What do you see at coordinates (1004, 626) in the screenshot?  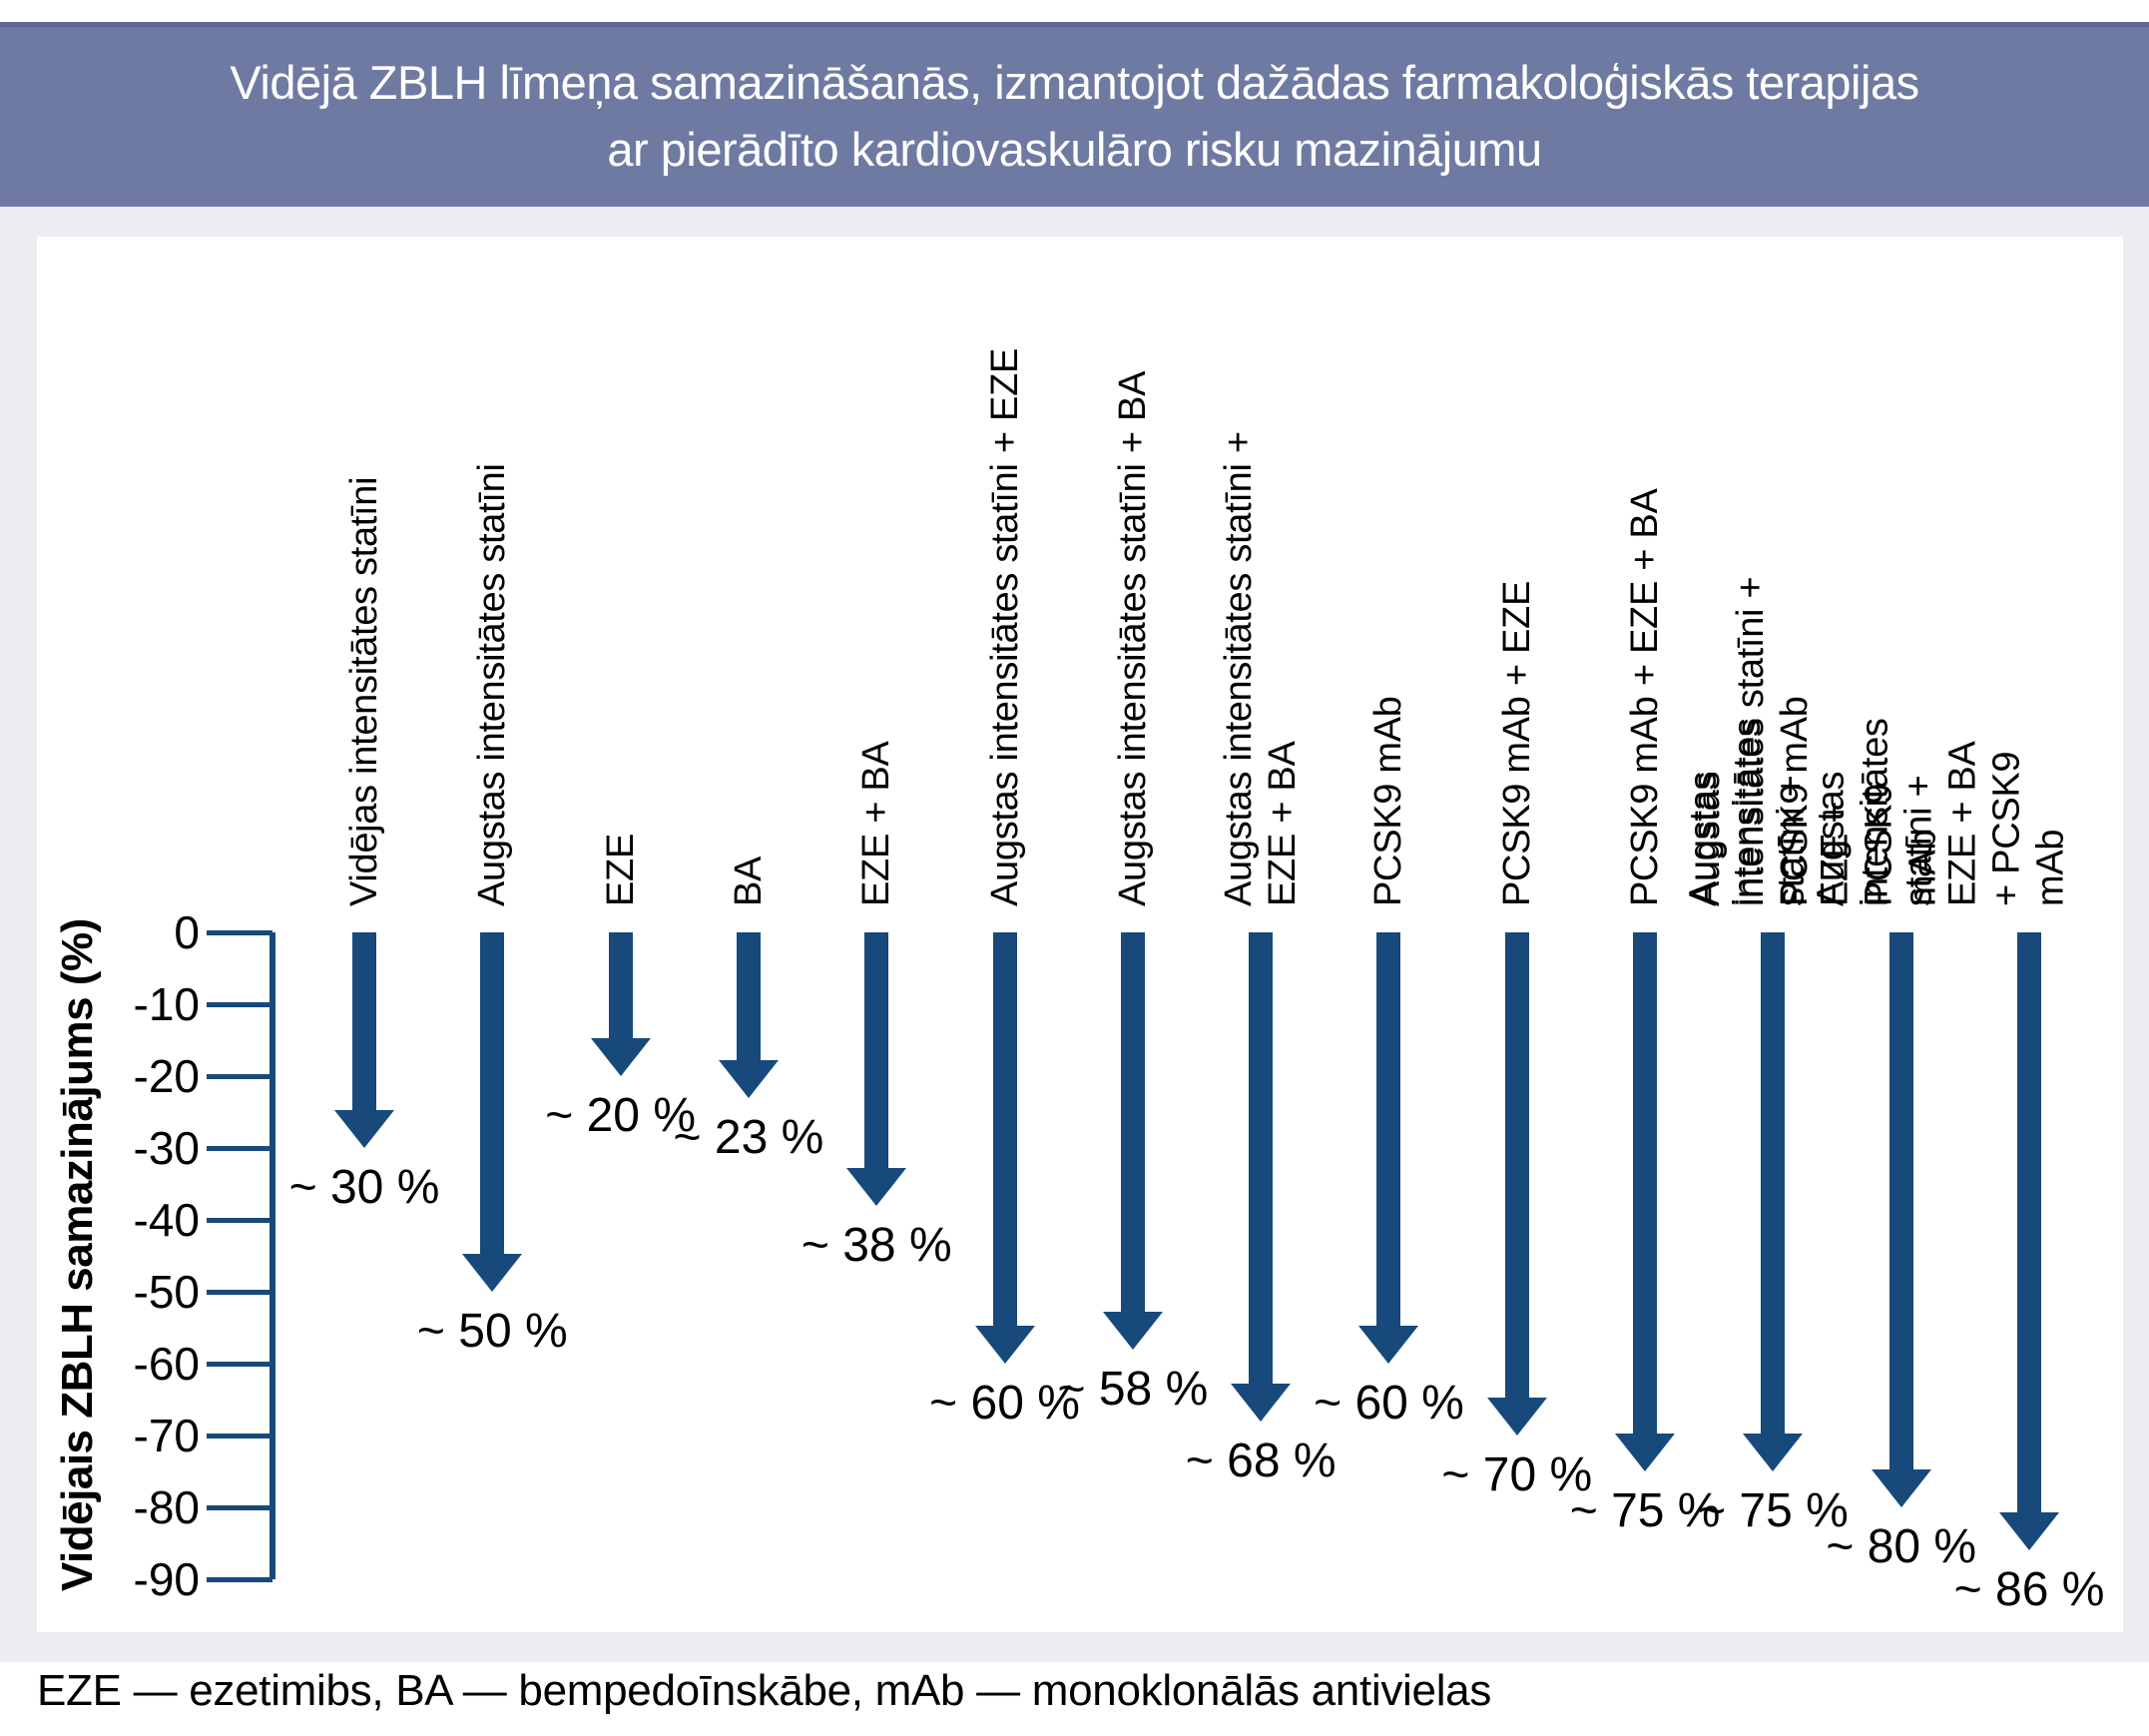 I see `therapy-label: Augstas intensitātes statīni + EZE` at bounding box center [1004, 626].